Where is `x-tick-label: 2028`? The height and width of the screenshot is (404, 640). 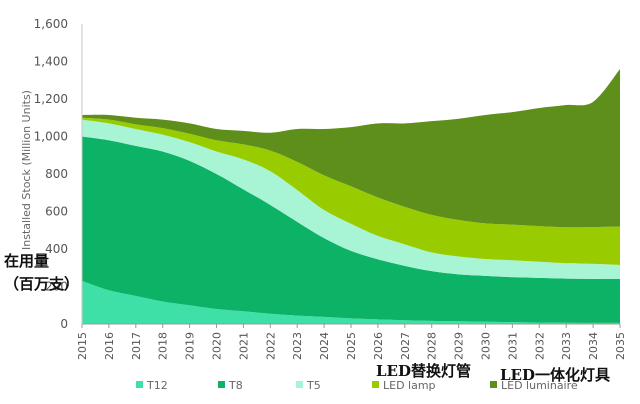 x-tick-label: 2028 is located at coordinates (432, 346).